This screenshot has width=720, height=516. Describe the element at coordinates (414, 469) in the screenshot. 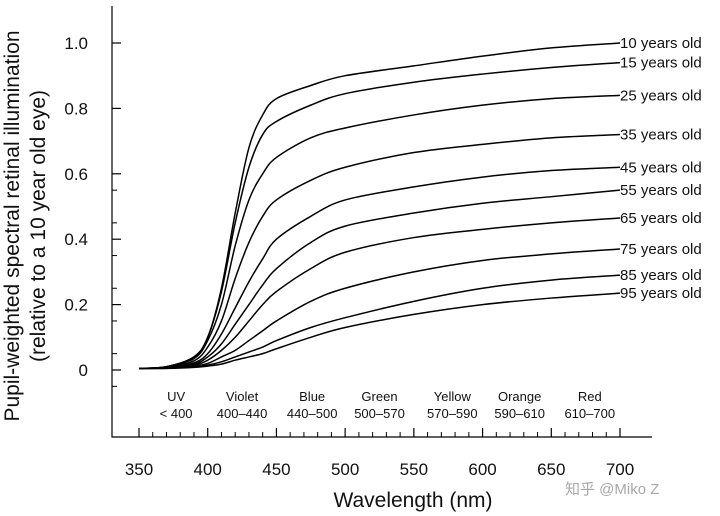

I see `x-tick-label: 550` at that location.